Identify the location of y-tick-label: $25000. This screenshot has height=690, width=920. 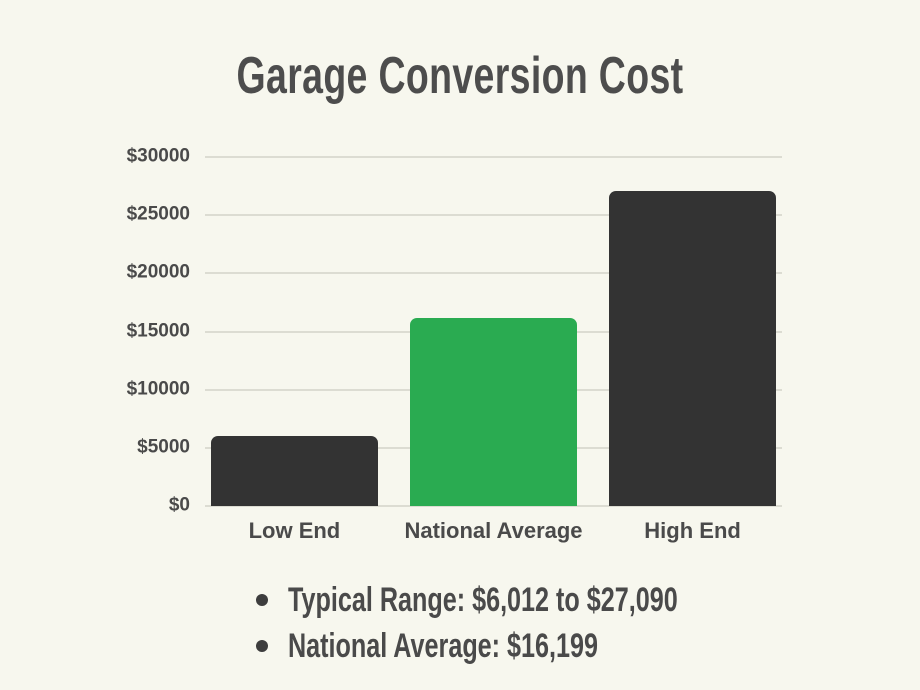
(158, 214).